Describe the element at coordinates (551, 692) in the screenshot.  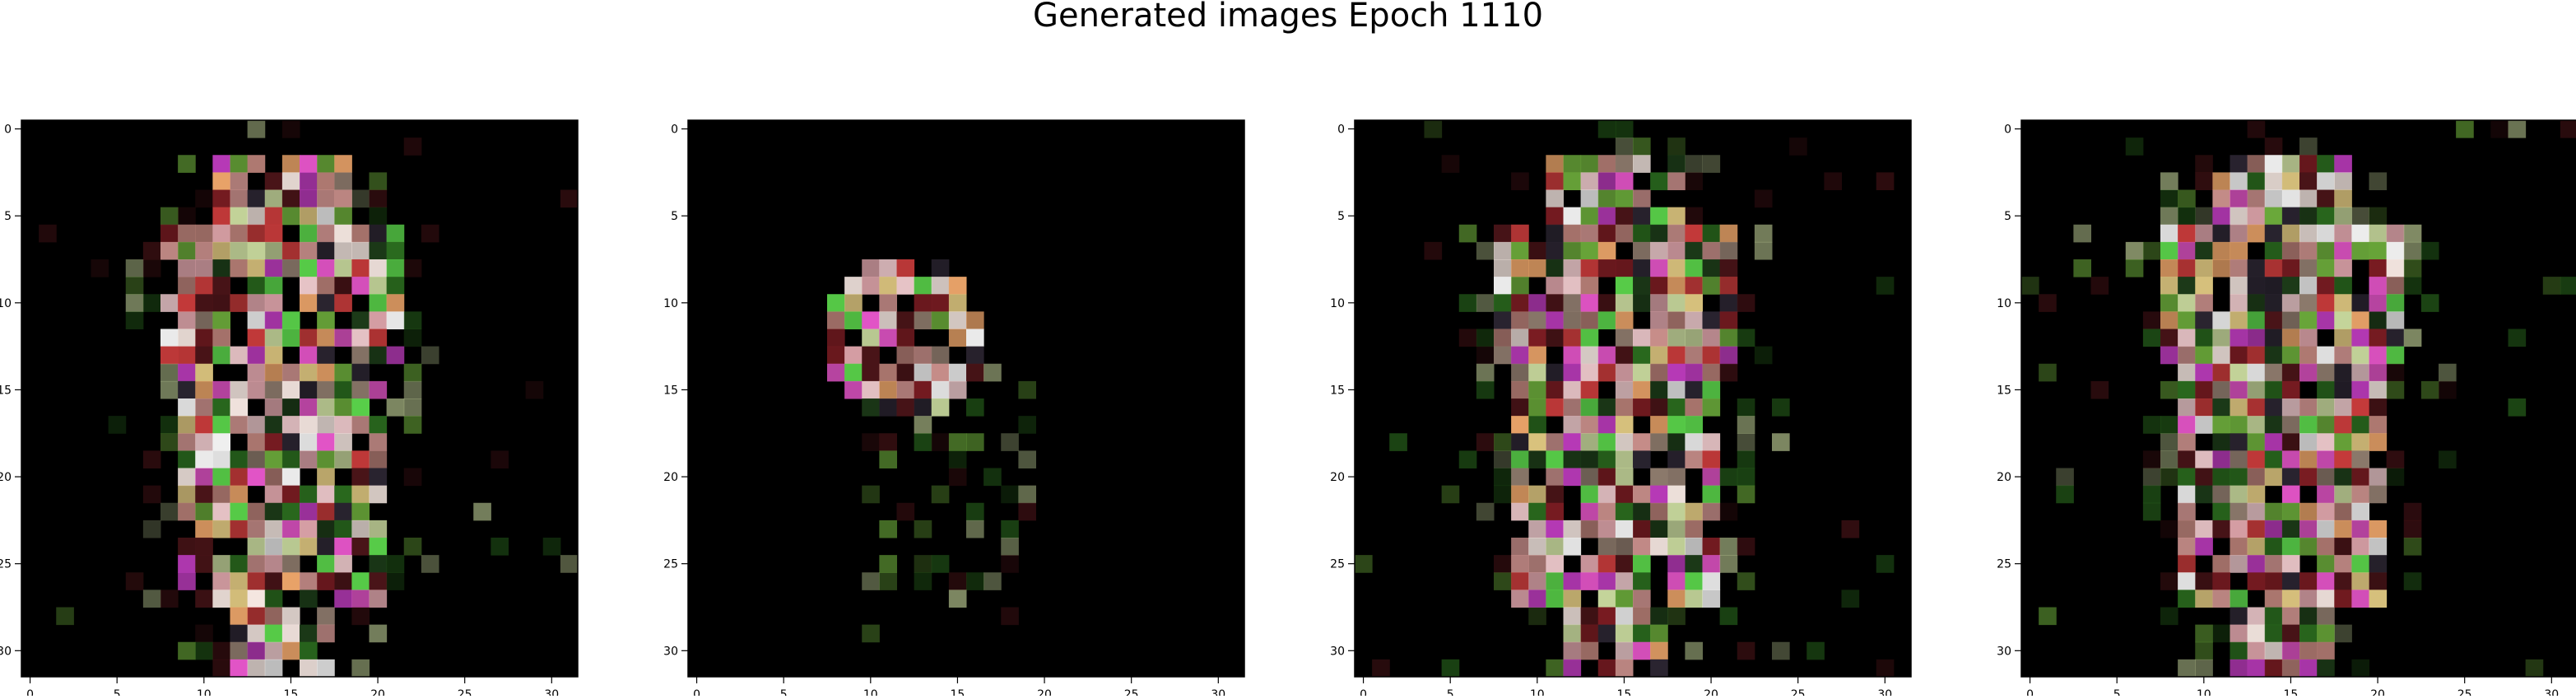
I see `x-tick-label: 30` at that location.